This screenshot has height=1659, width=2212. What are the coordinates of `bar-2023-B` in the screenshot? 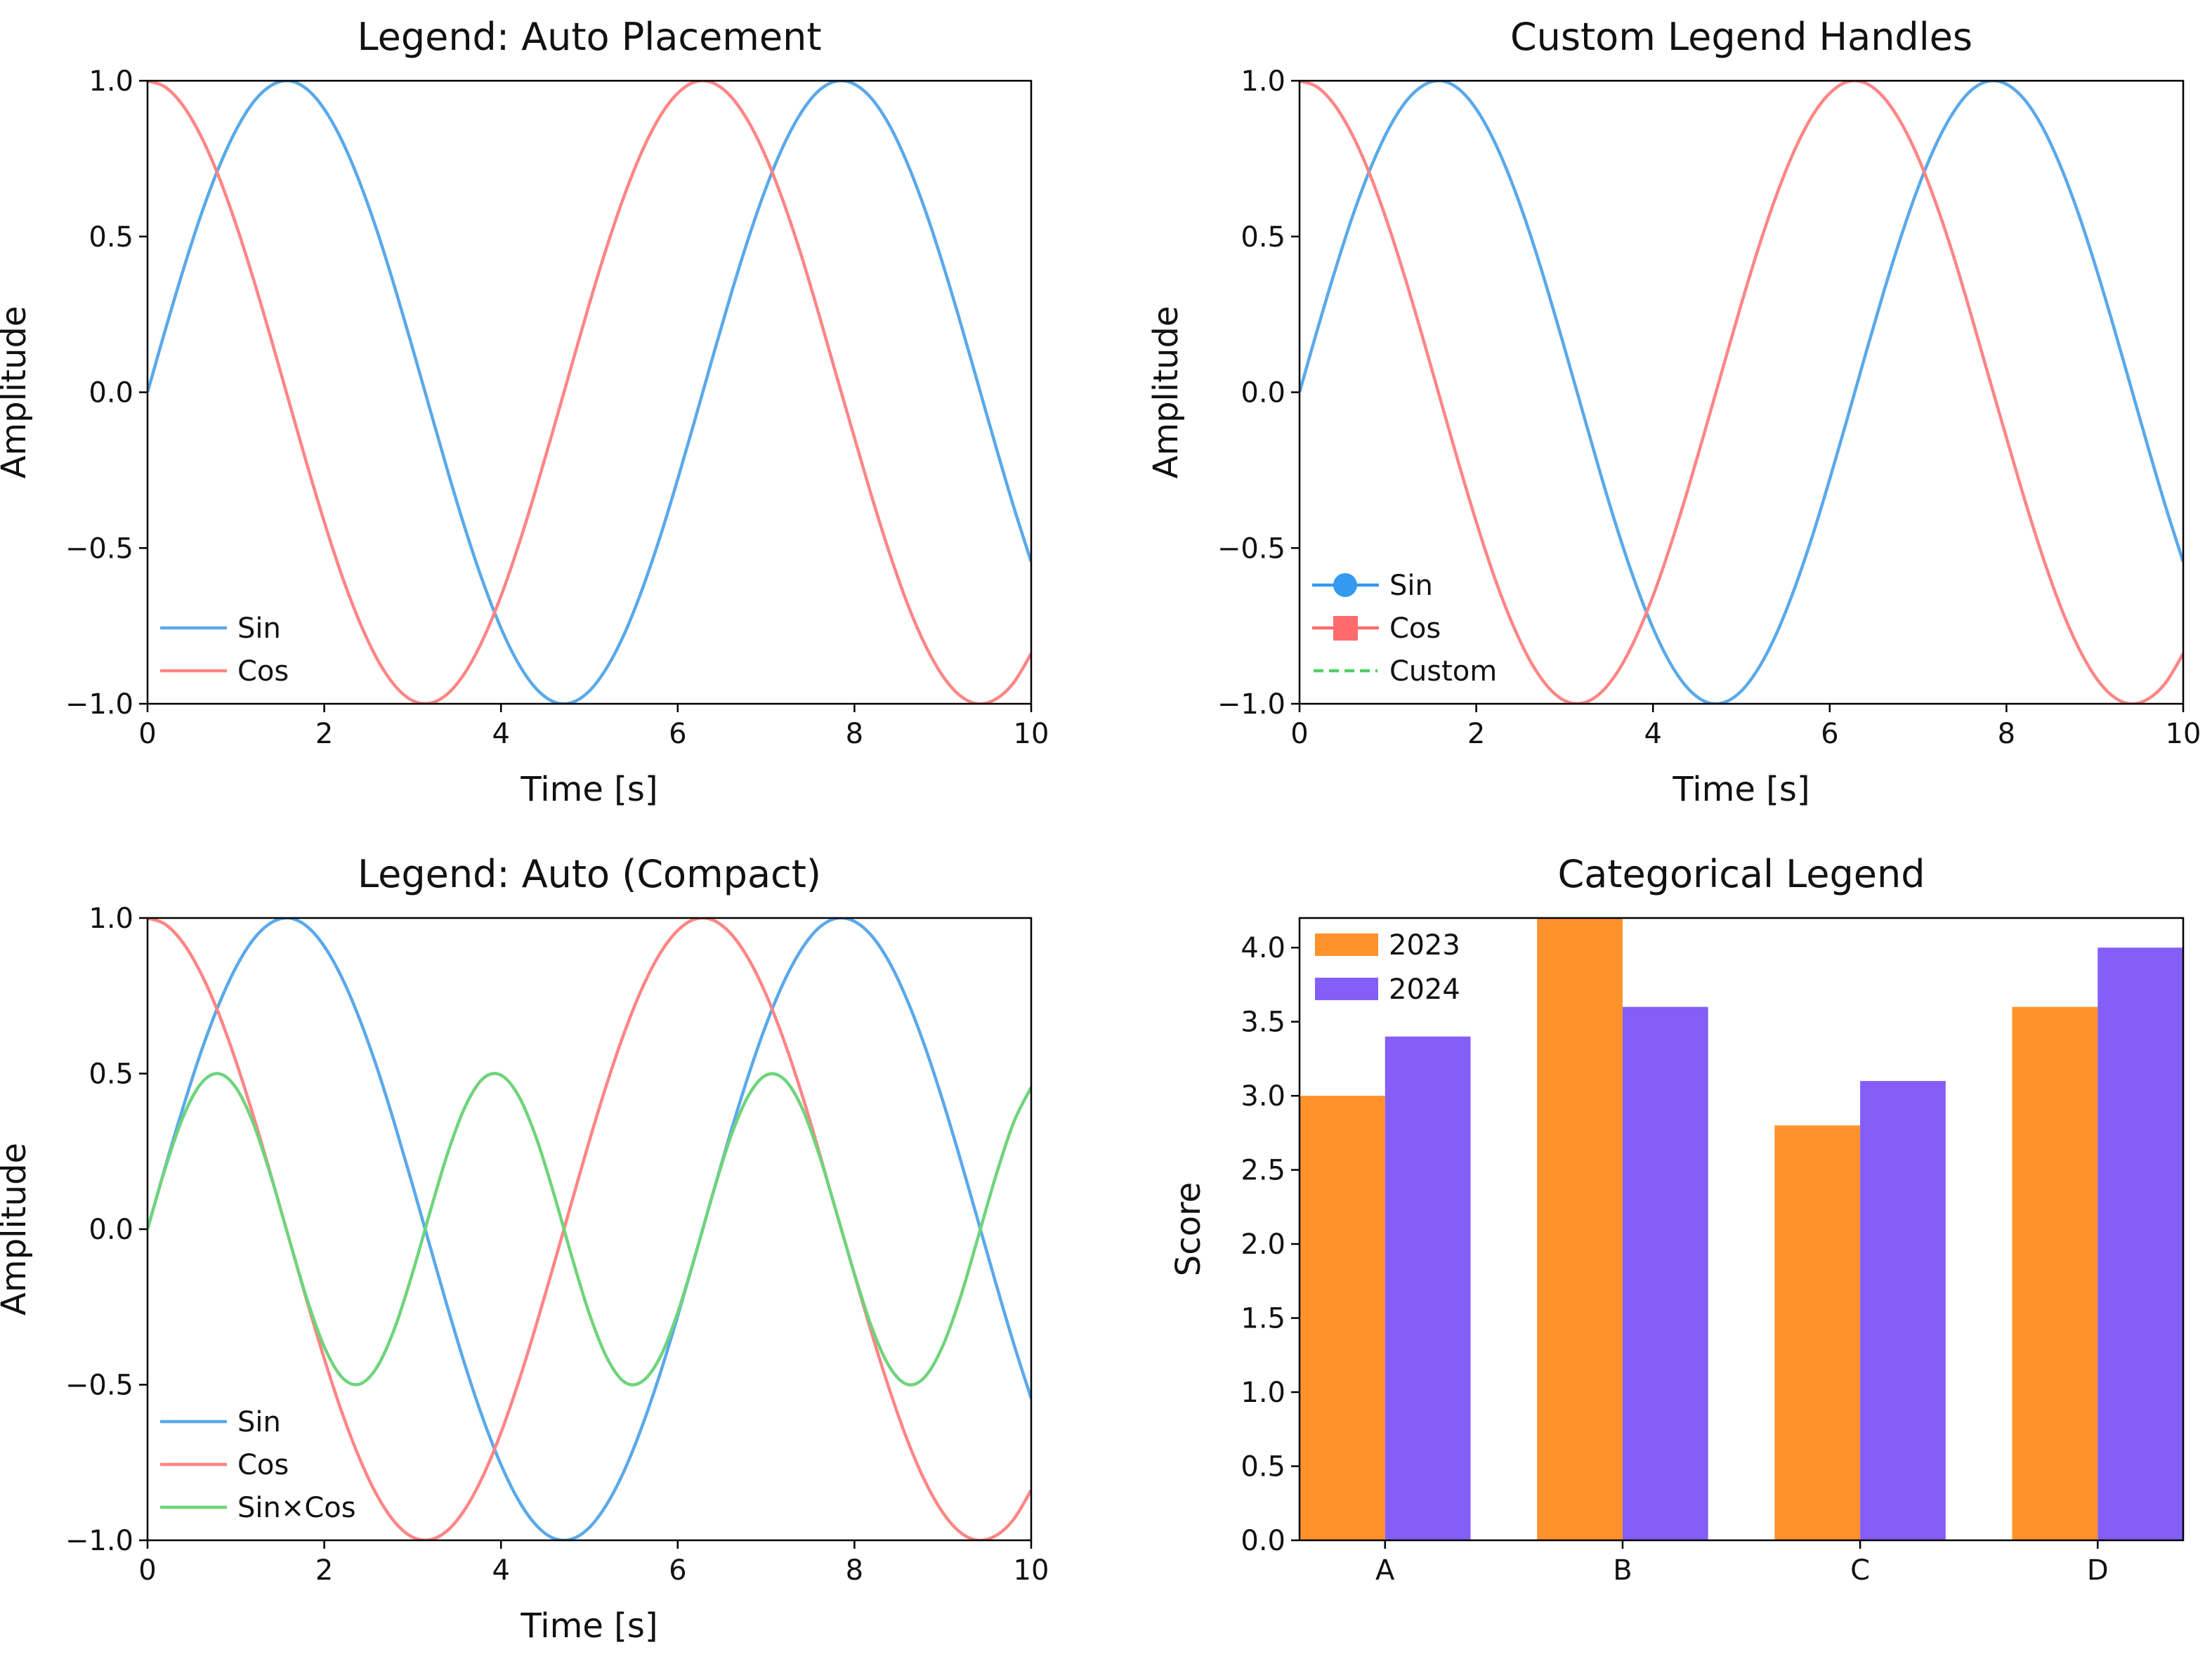 It's located at (1580, 1229).